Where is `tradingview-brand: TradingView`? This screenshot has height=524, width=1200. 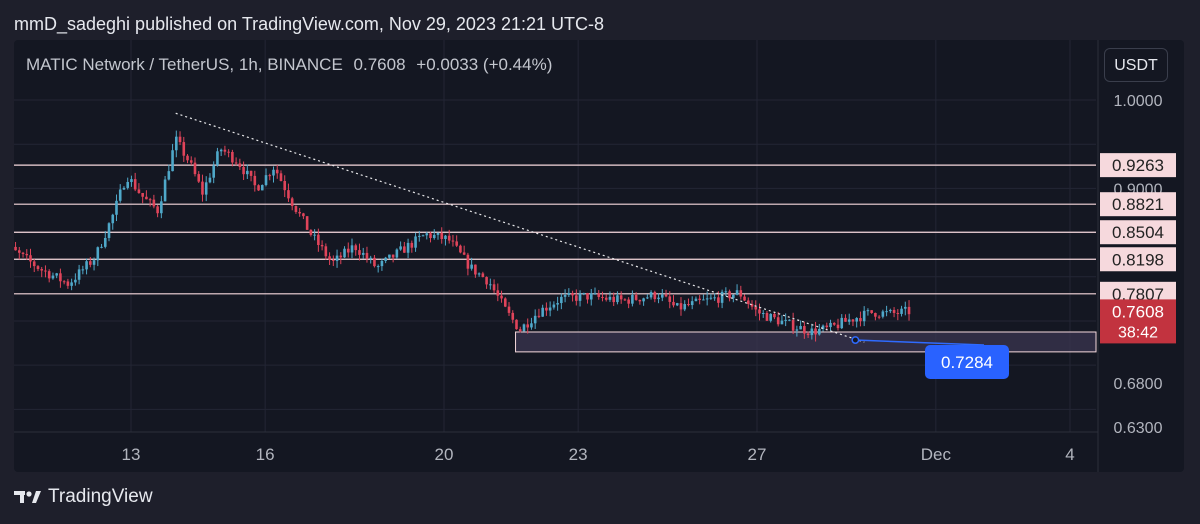 tradingview-brand: TradingView is located at coordinates (83, 497).